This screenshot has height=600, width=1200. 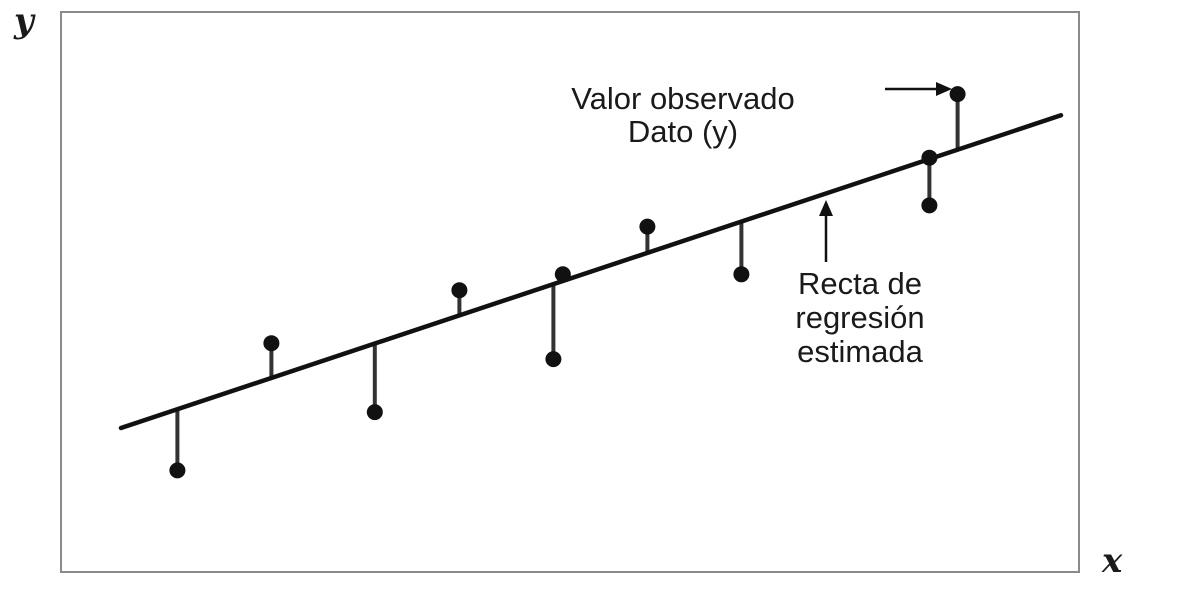 What do you see at coordinates (682, 98) in the screenshot?
I see `observed-value-label: Valor observado` at bounding box center [682, 98].